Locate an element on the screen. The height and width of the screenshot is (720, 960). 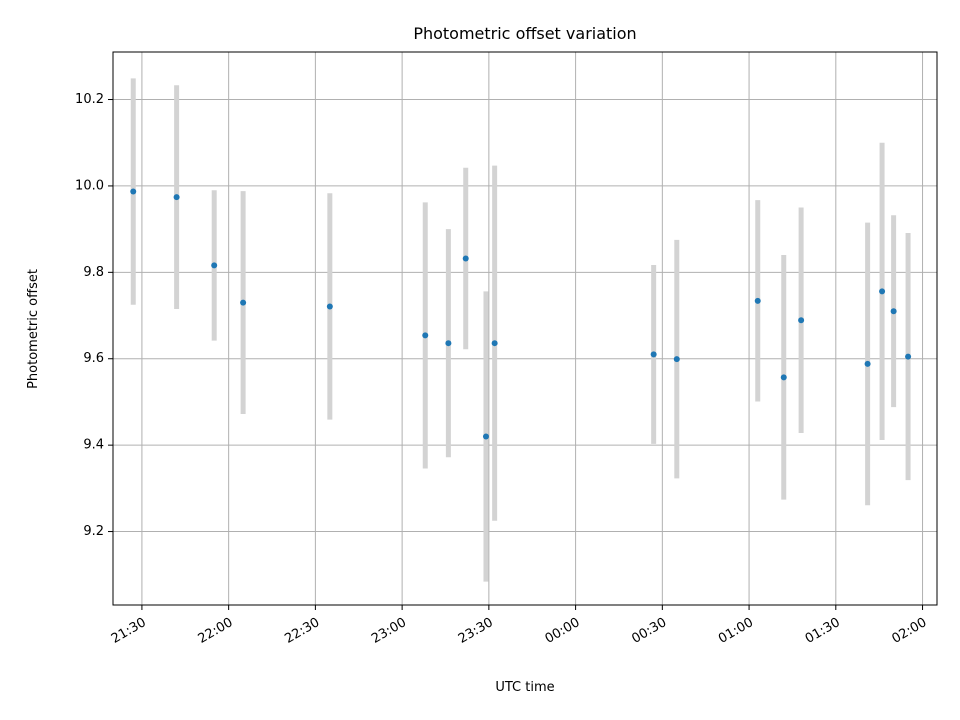
y-tick-label: 9.2 is located at coordinates (93, 531).